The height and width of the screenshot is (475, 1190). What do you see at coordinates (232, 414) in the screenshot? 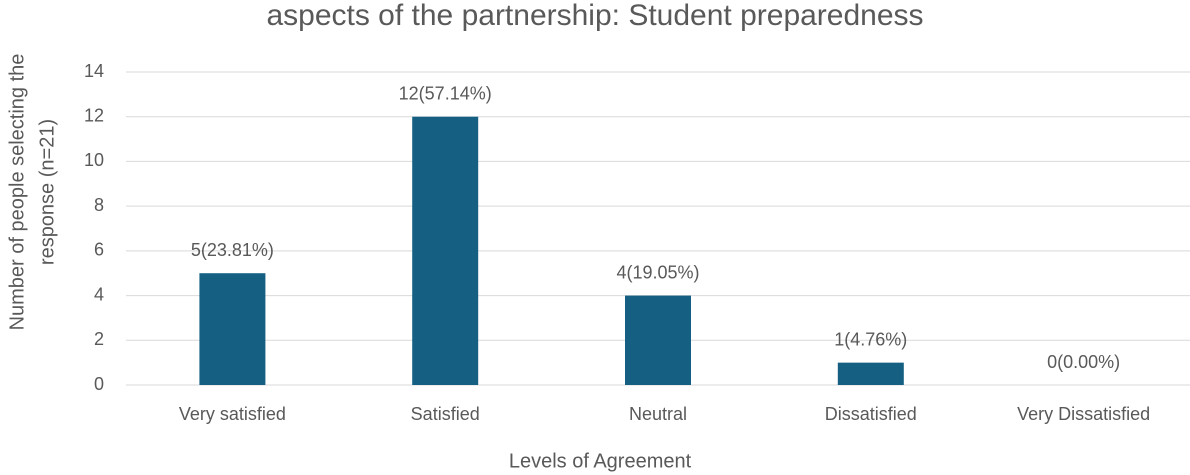
I see `x-tick-label: Very satisfied` at bounding box center [232, 414].